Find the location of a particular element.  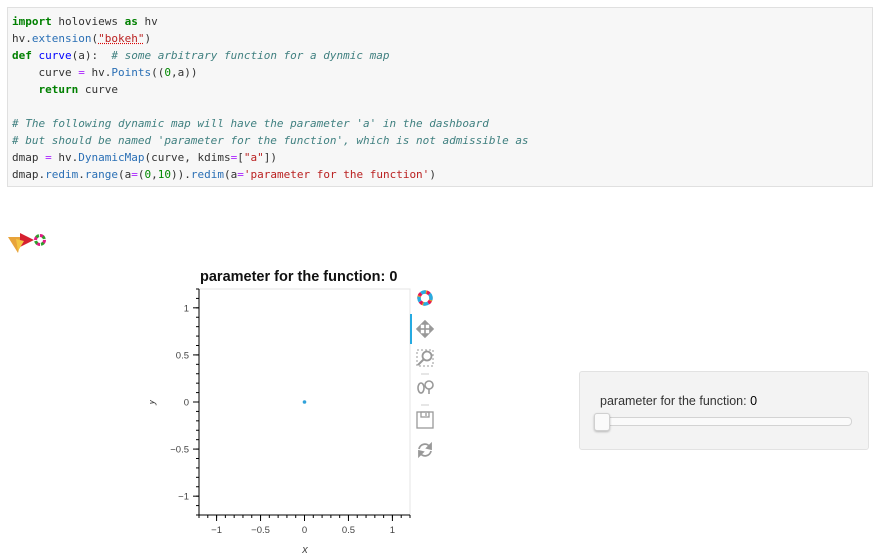

code-line: hv.extension("bokeh") is located at coordinates (442, 38).